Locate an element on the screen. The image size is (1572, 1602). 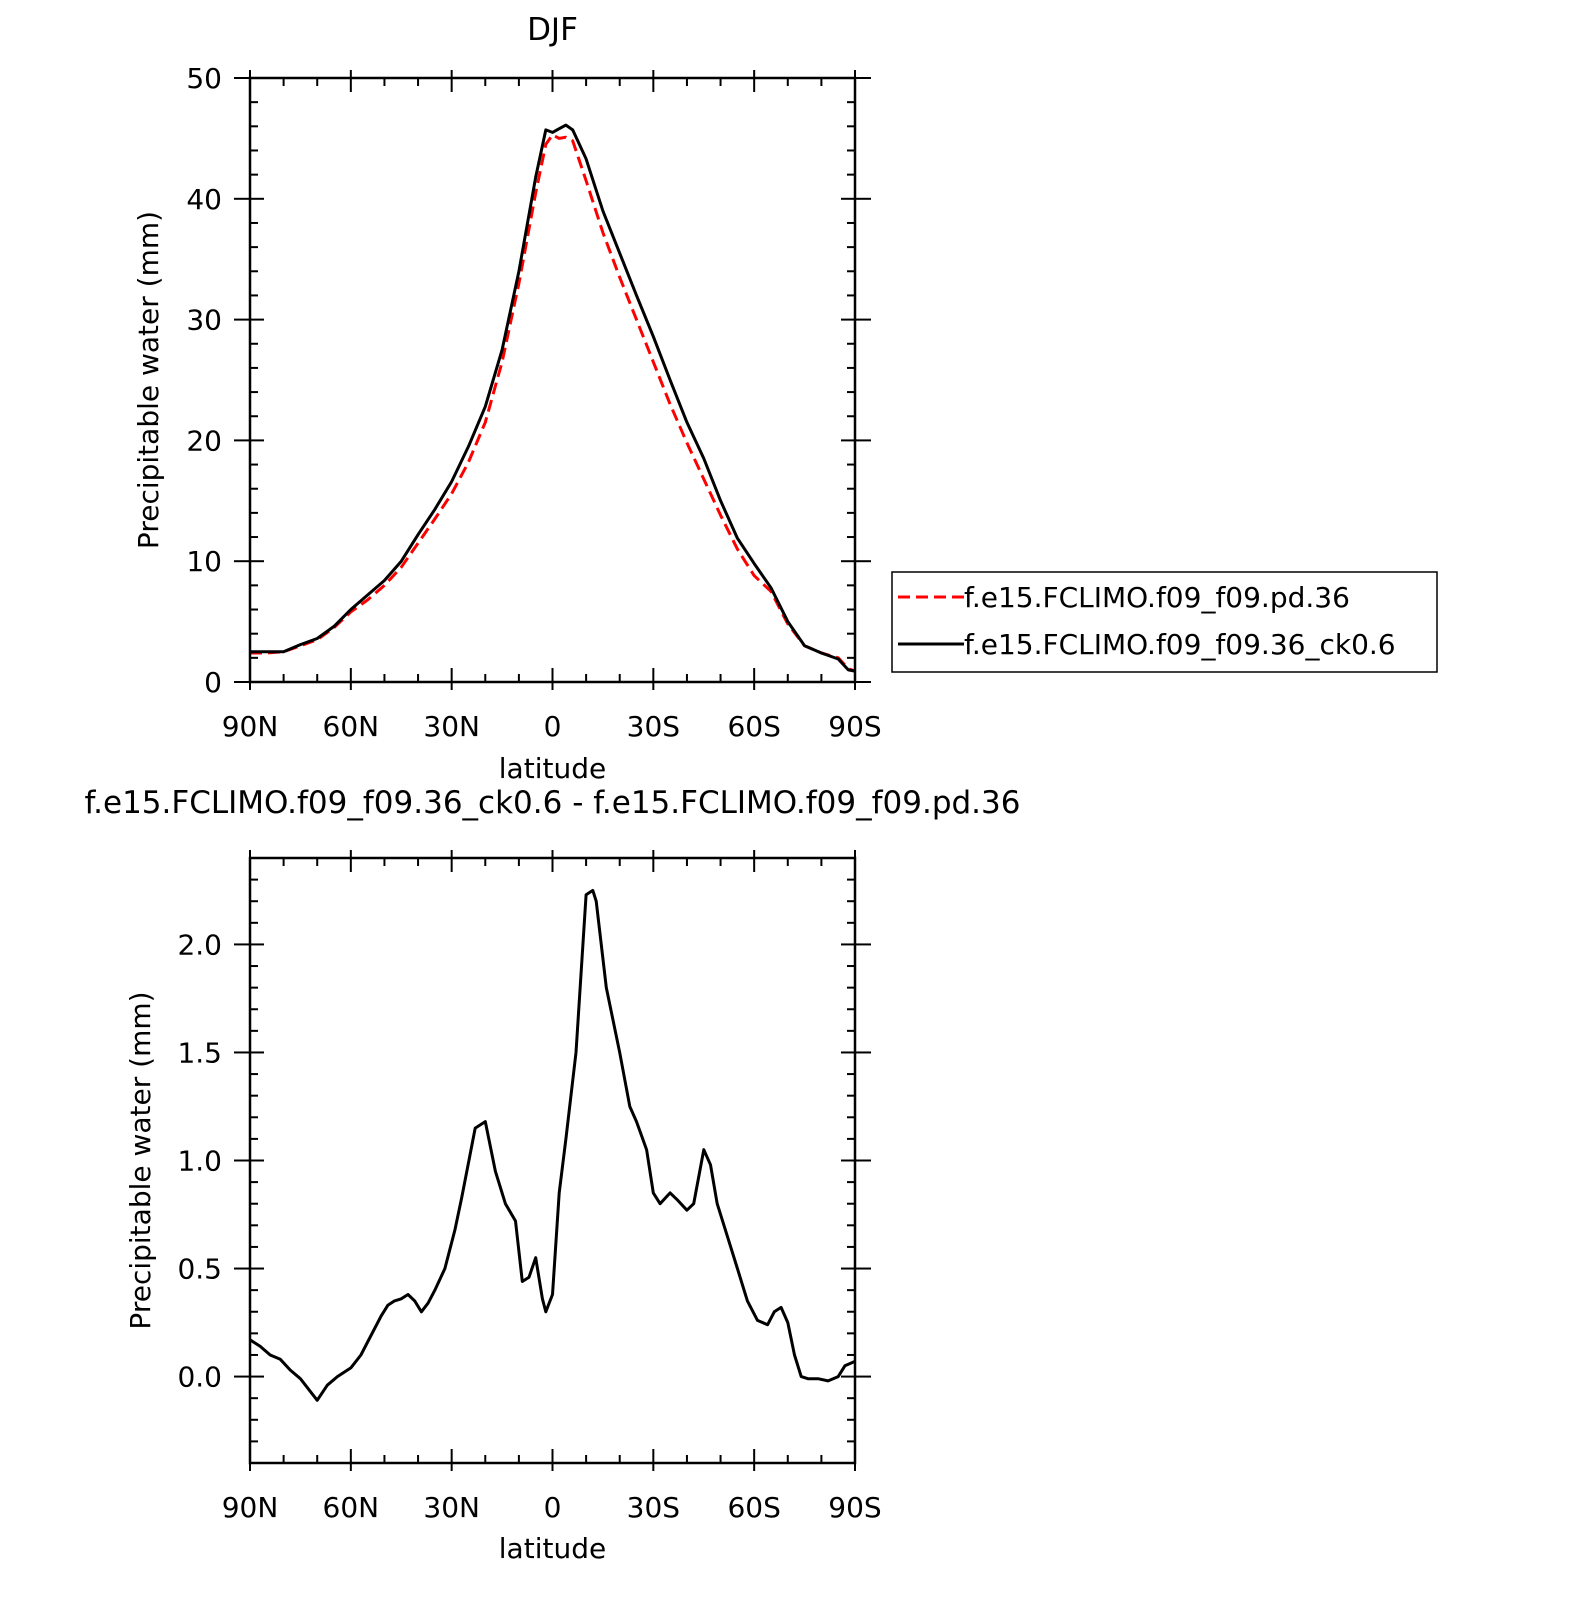
bottom-plot-frame is located at coordinates (552, 1160).